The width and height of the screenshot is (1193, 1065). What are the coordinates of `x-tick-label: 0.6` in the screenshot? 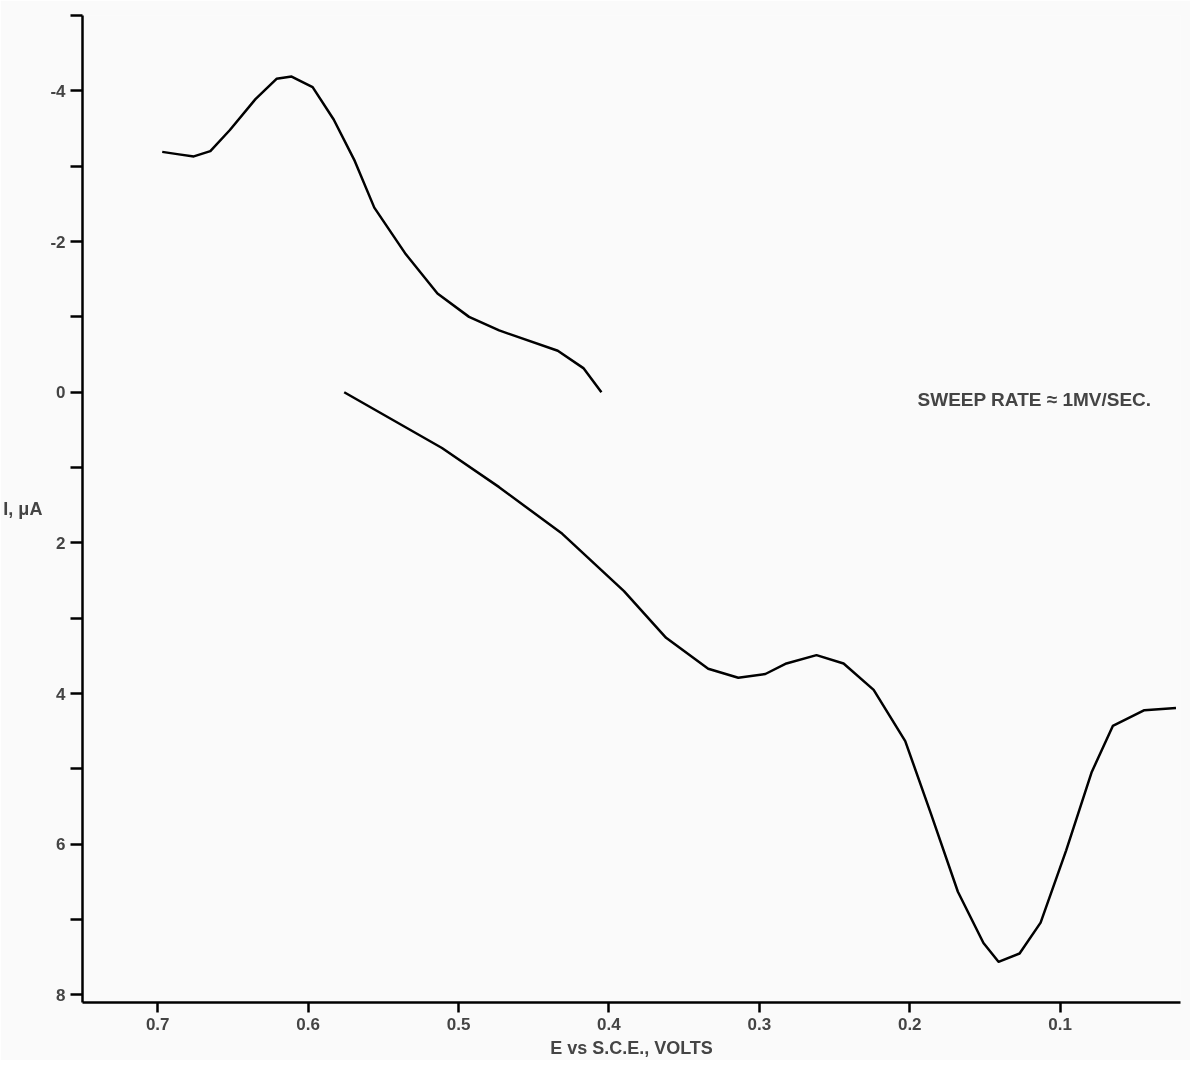 It's located at (308, 1024).